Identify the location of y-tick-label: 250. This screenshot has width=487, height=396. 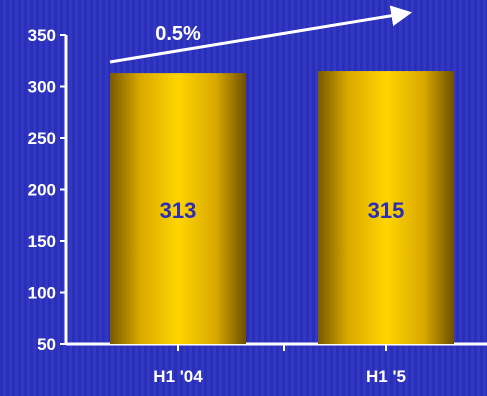
(42, 138).